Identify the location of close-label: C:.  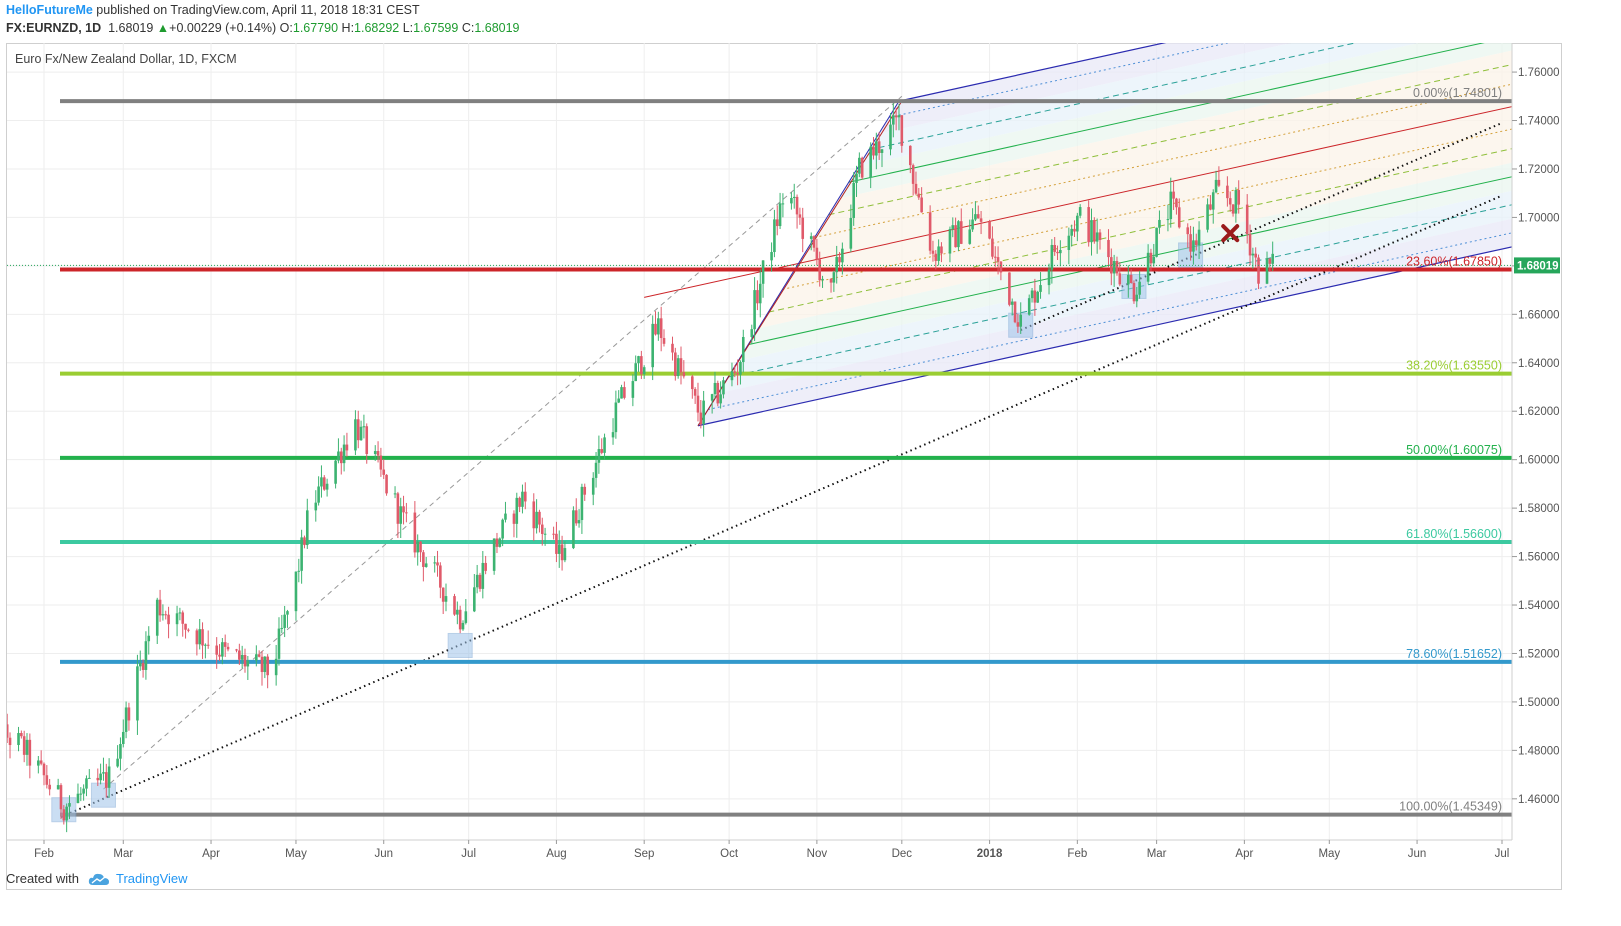
(468, 28).